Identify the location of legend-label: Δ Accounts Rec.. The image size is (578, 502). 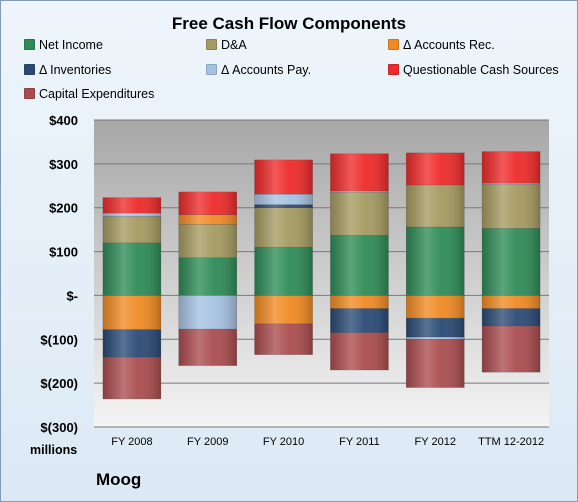
(449, 45).